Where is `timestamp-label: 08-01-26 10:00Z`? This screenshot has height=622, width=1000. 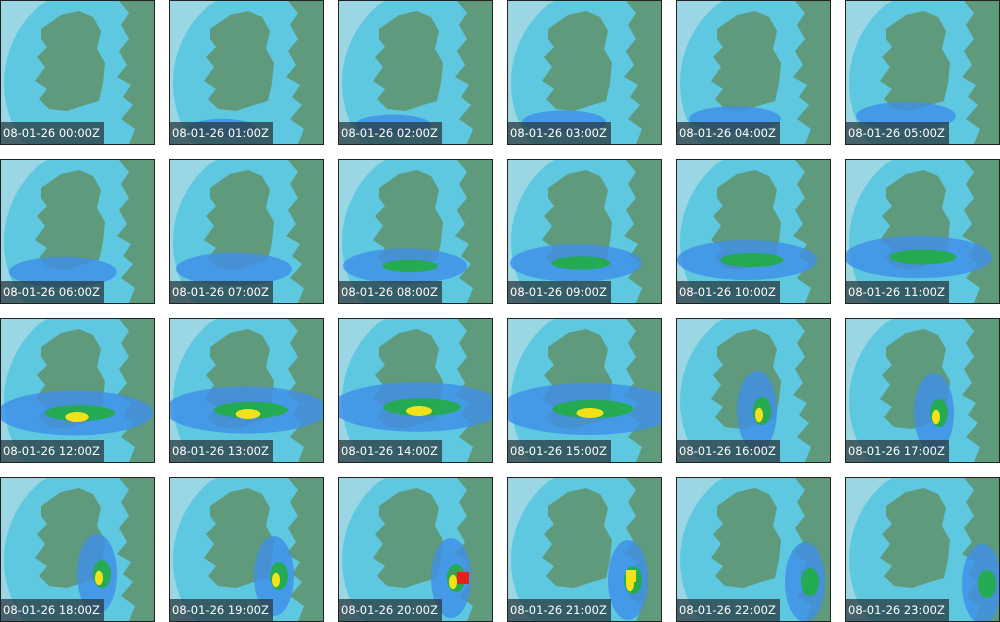 timestamp-label: 08-01-26 10:00Z is located at coordinates (728, 292).